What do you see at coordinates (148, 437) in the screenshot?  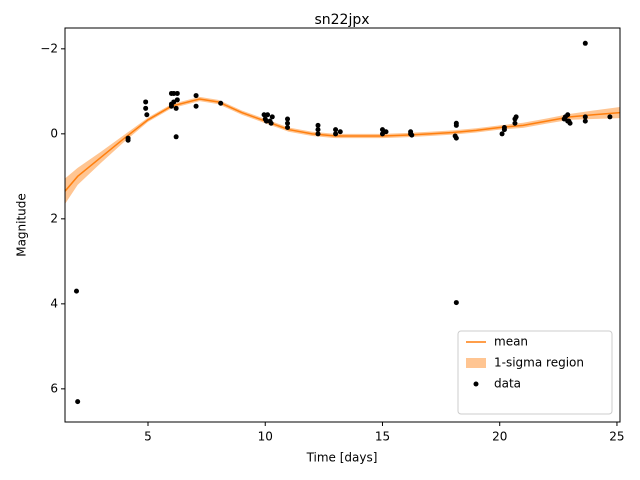 I see `x-tick-label: 5` at bounding box center [148, 437].